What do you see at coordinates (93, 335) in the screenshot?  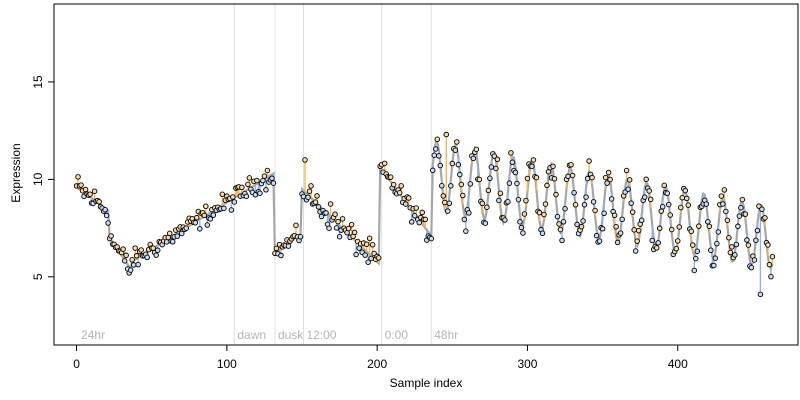 I see `marker-label-corner: 24hr` at bounding box center [93, 335].